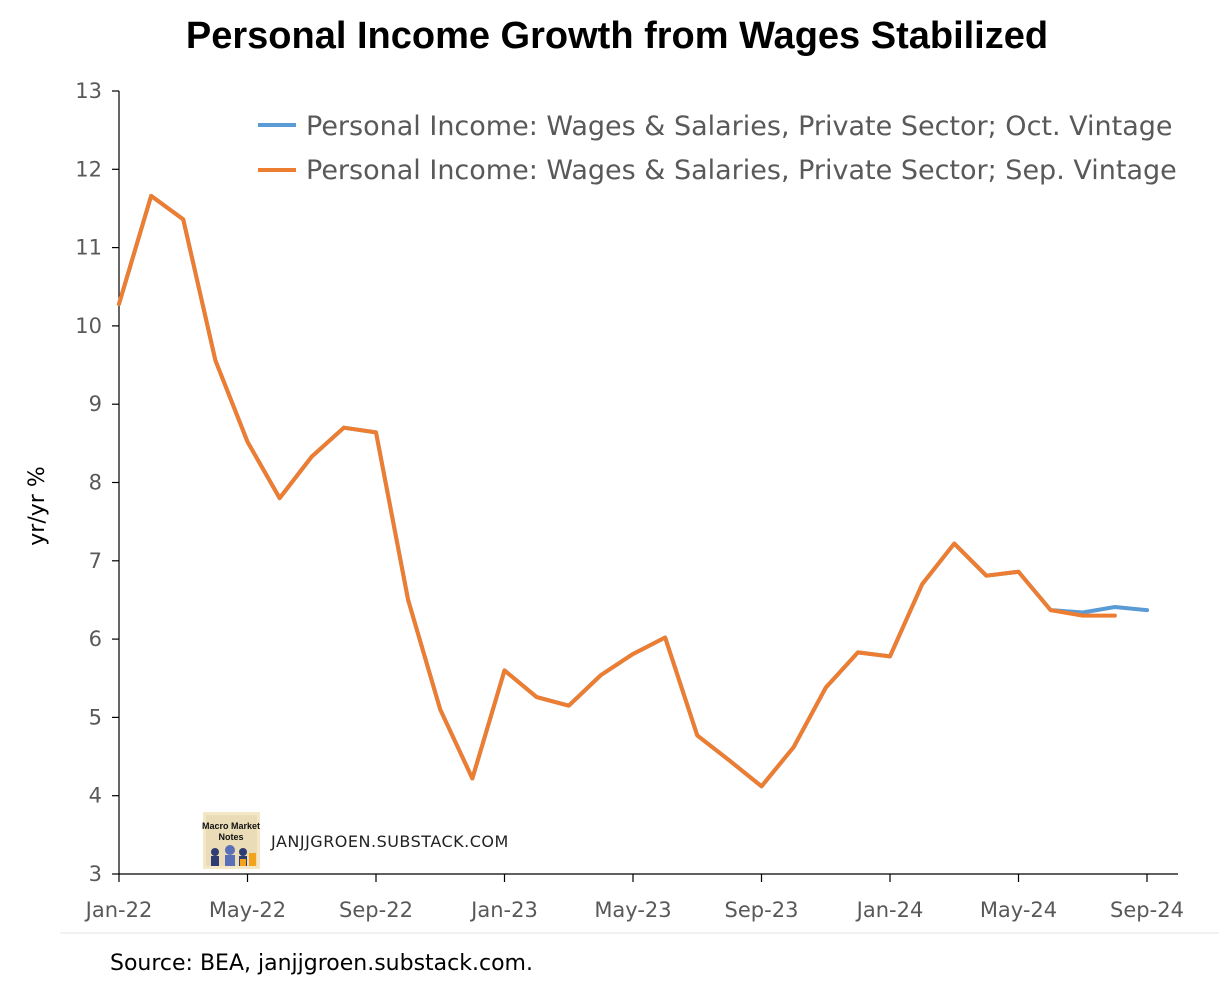 This screenshot has height=997, width=1219. I want to click on source-note: Source: BEA, janjjgroen.substack.com., so click(321, 963).